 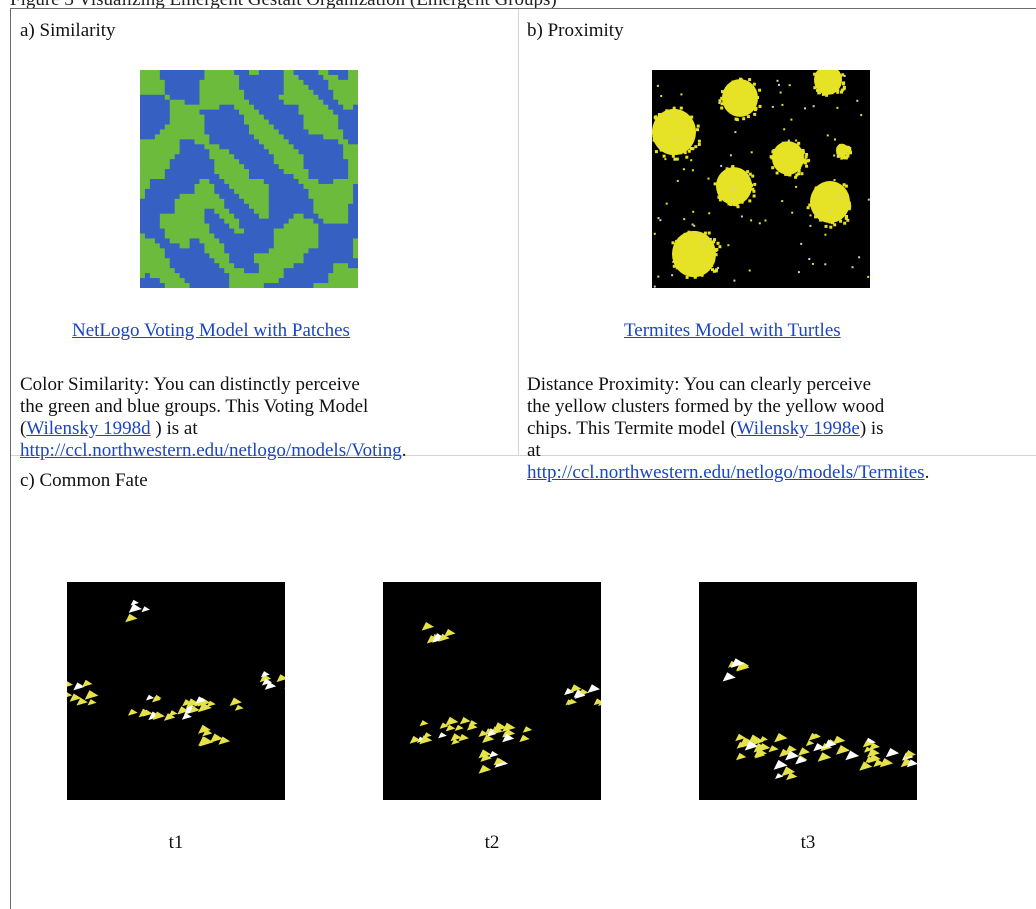 I want to click on termites-model-link: Termites Model with Turtles, so click(x=732, y=331).